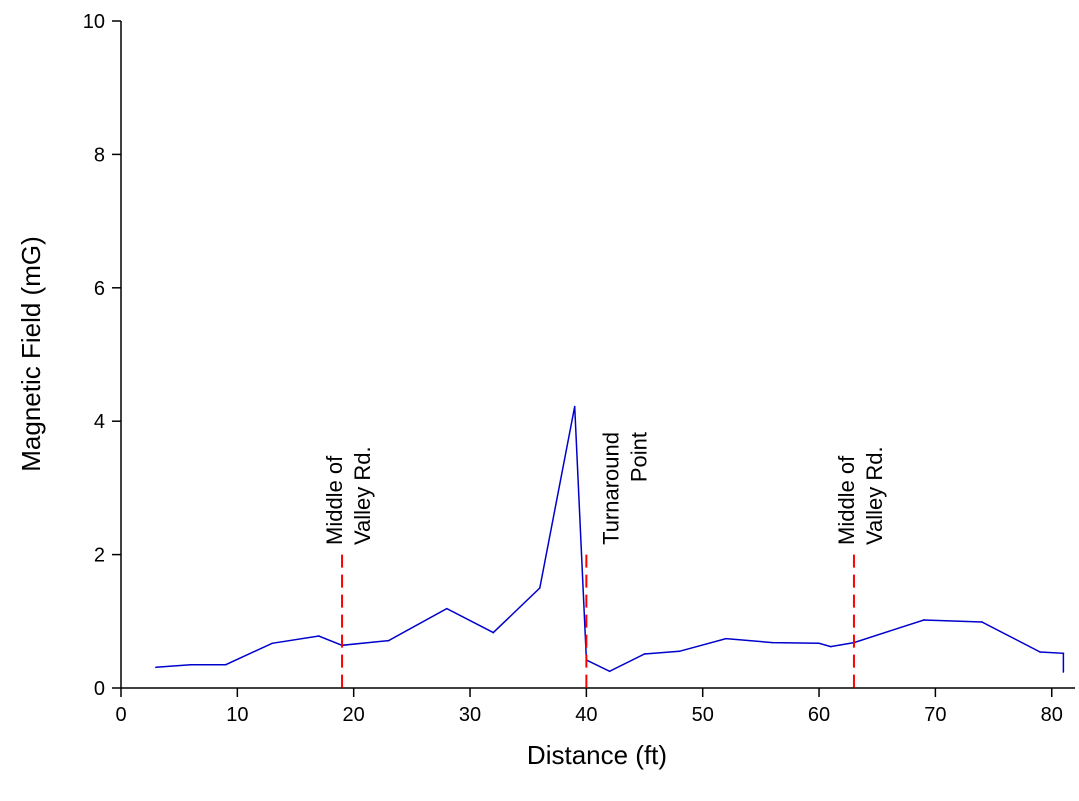 The width and height of the screenshot is (1079, 801). Describe the element at coordinates (703, 715) in the screenshot. I see `x-tick-label: 50` at that location.